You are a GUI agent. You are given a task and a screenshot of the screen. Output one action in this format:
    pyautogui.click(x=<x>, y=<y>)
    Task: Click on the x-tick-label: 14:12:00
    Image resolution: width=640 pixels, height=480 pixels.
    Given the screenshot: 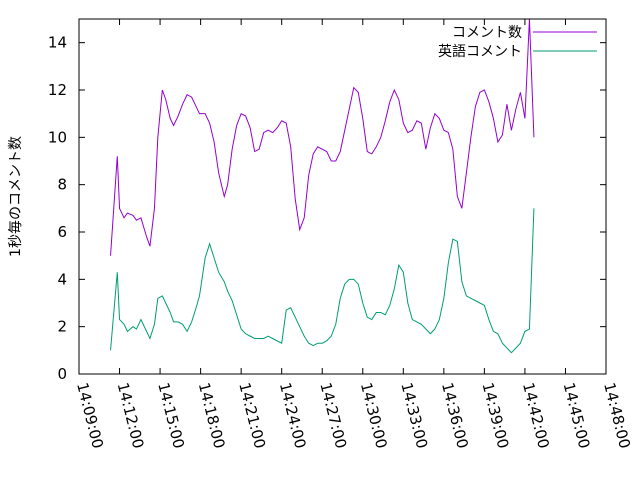 What is the action you would take?
    pyautogui.click(x=131, y=416)
    